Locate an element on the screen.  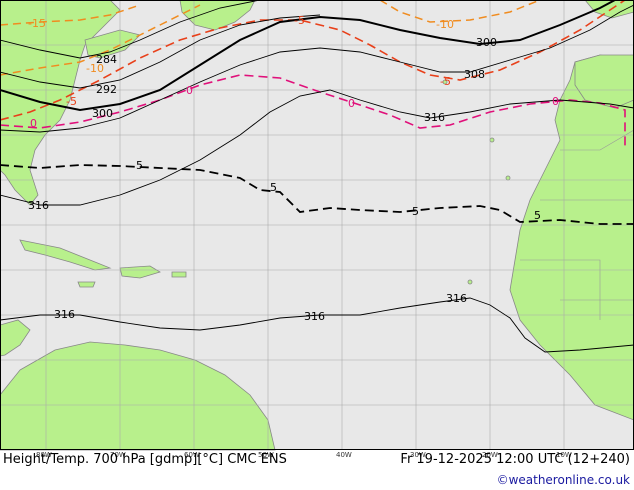
label-temp-neg5-a: -5 is located at coordinates (299, 20).